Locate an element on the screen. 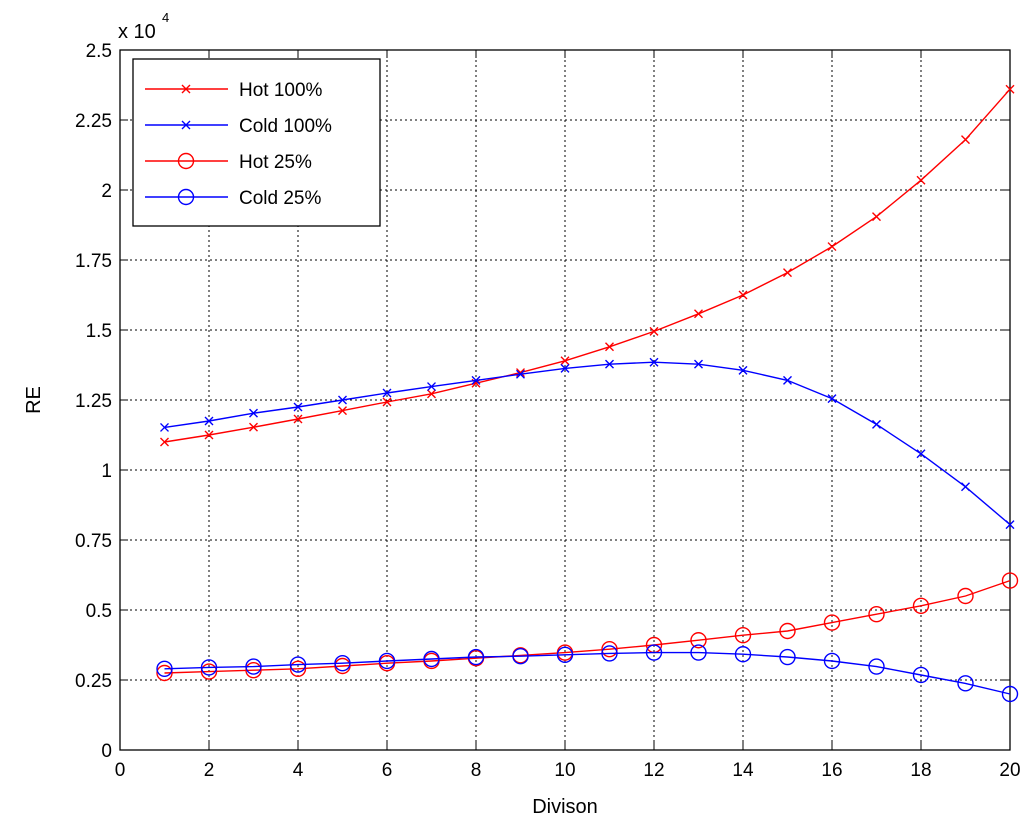 This screenshot has height=823, width=1025. y-tick-label: 1.25 is located at coordinates (93, 401).